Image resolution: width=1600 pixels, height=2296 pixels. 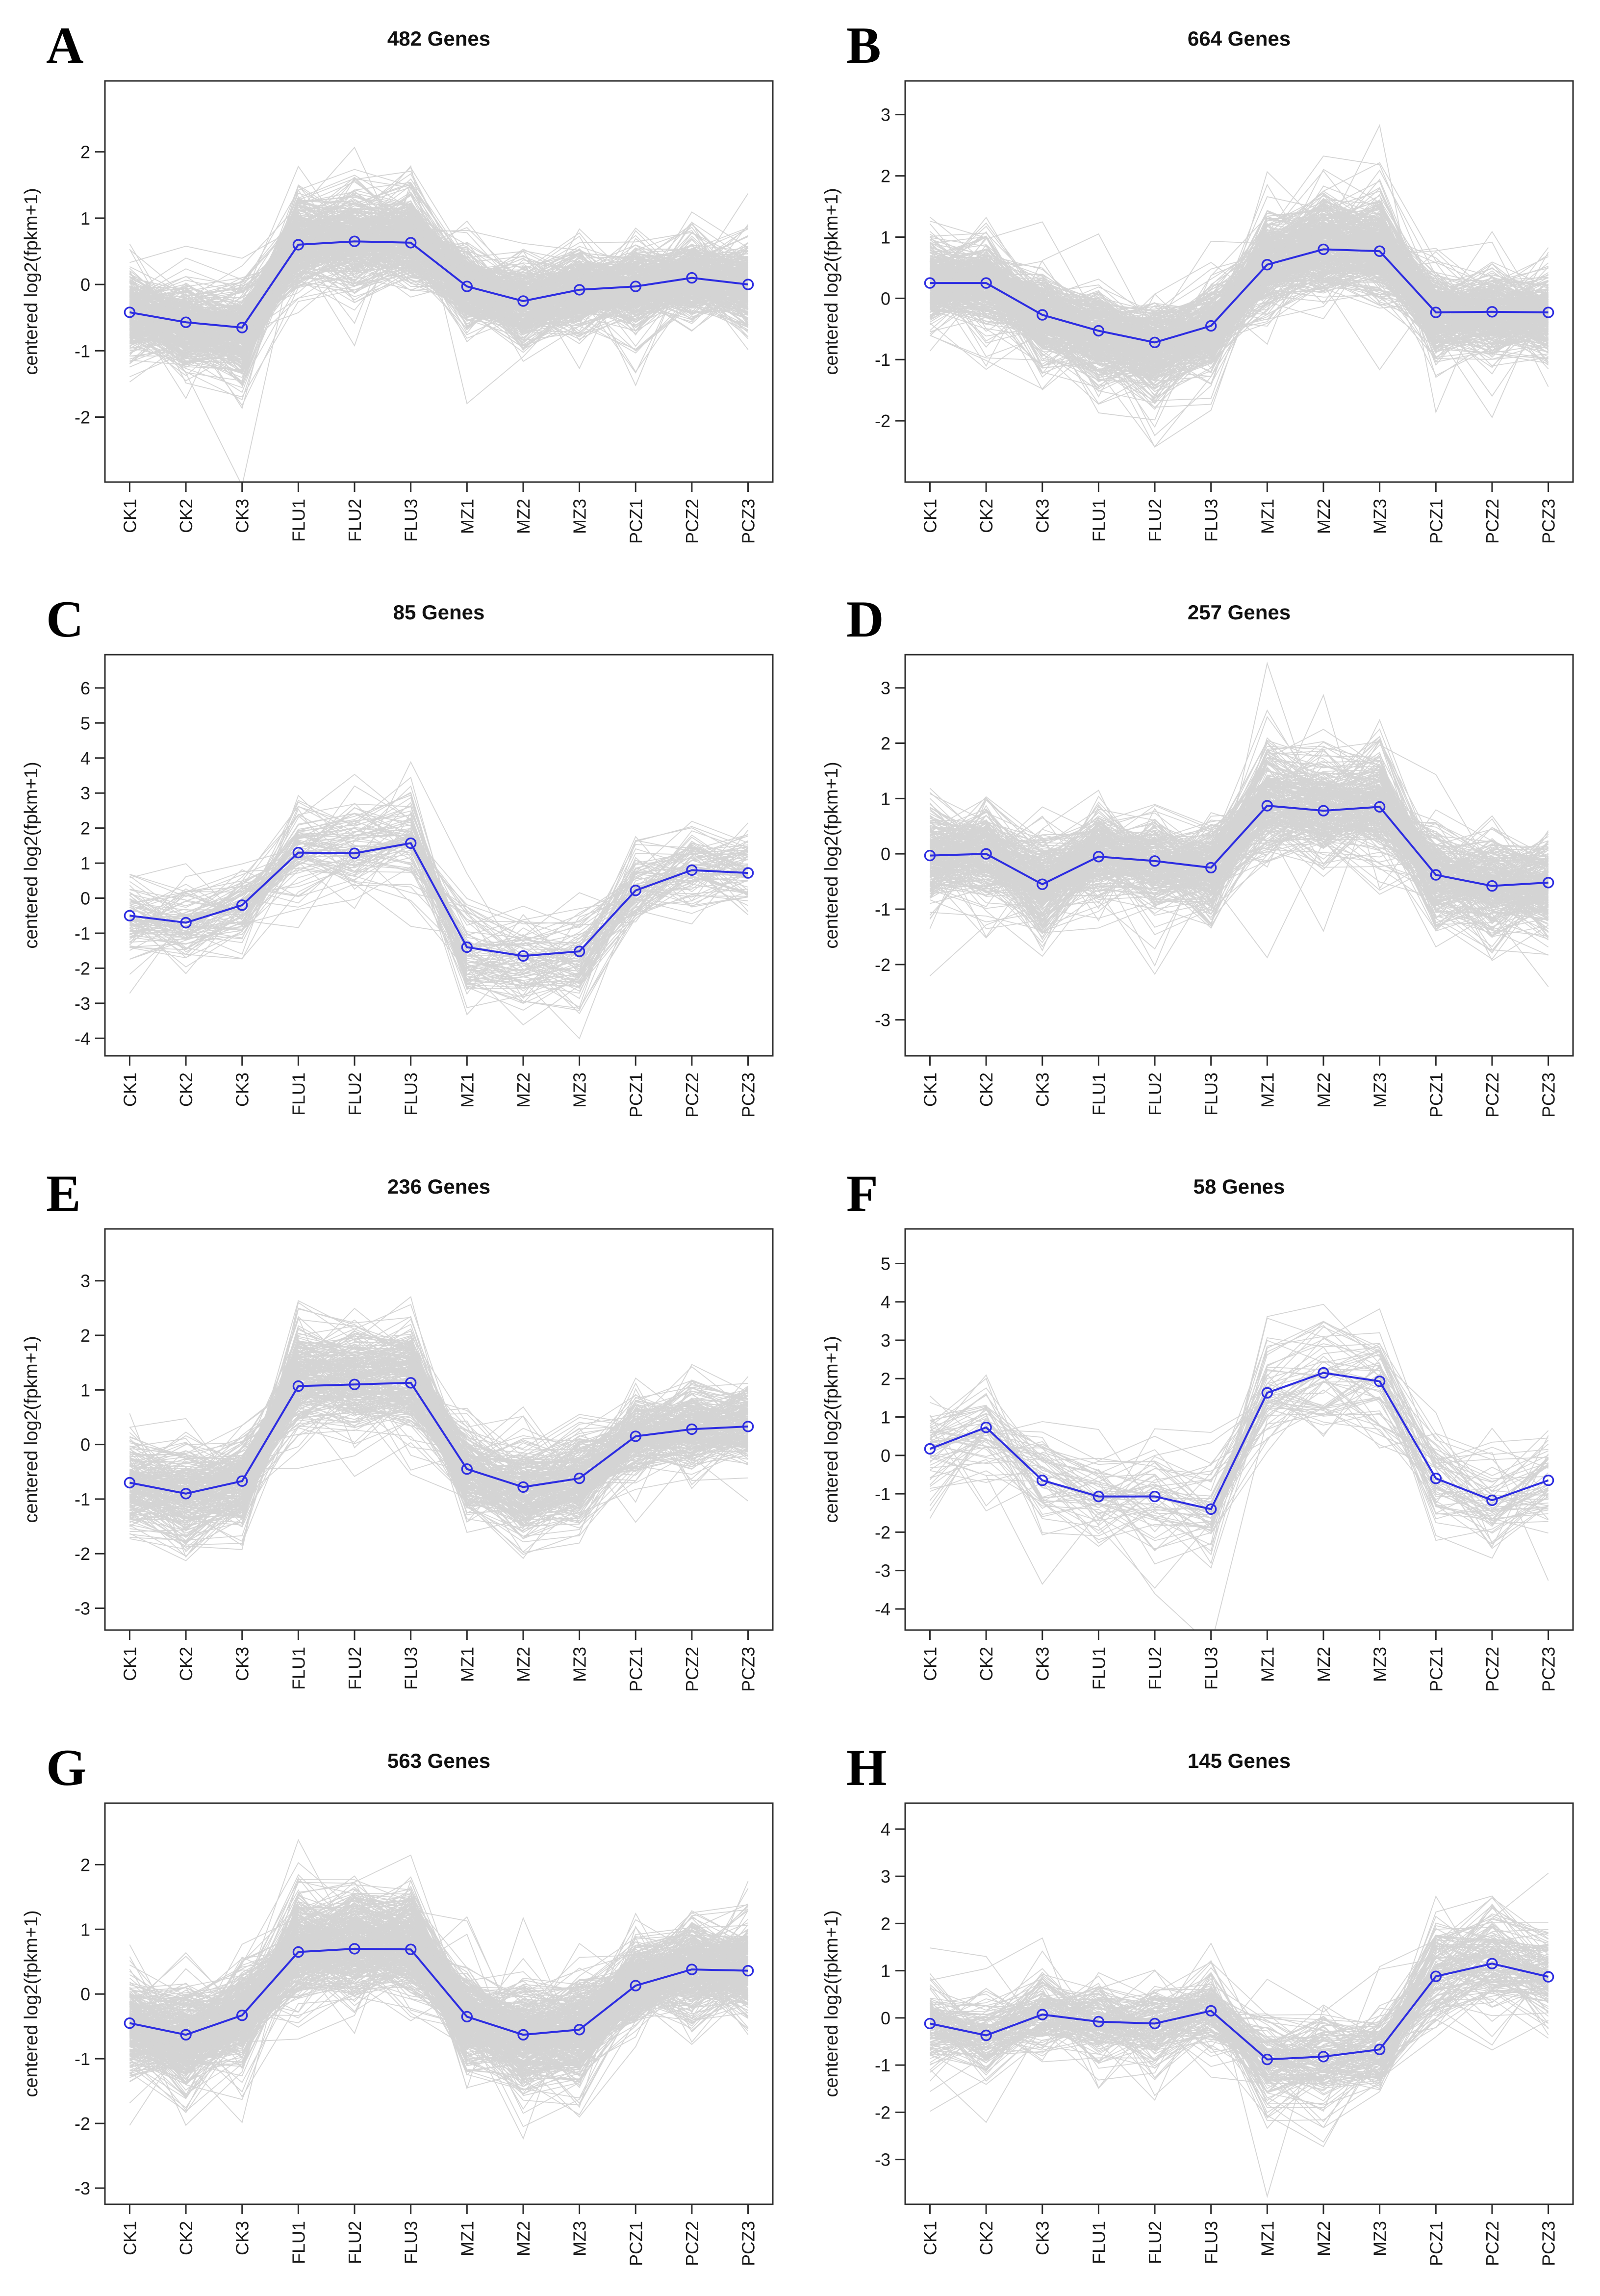 What do you see at coordinates (890, 268) in the screenshot?
I see `y-axis: -2 -1 0 1 2 3` at bounding box center [890, 268].